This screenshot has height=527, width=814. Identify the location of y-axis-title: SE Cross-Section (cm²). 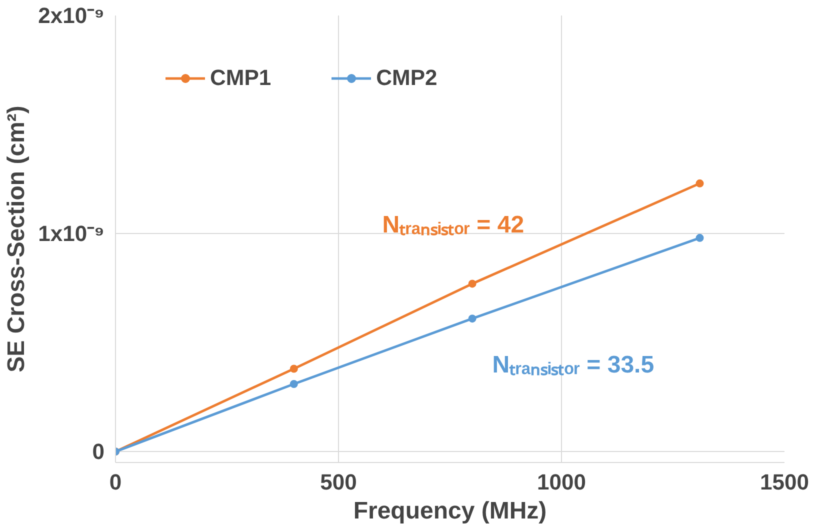
(16, 239).